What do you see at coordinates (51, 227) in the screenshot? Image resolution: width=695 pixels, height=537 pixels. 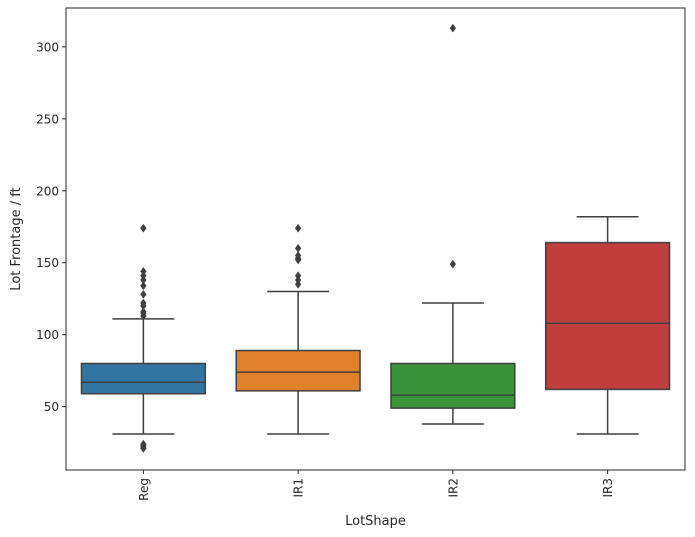 I see `y-axis-ticks: 50 100 150 200 250 300` at bounding box center [51, 227].